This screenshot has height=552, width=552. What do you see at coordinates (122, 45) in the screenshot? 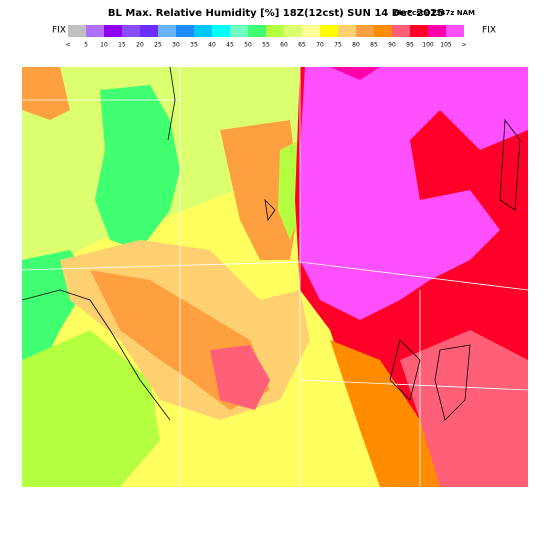
I see `colorbar-label: 15` at bounding box center [122, 45].